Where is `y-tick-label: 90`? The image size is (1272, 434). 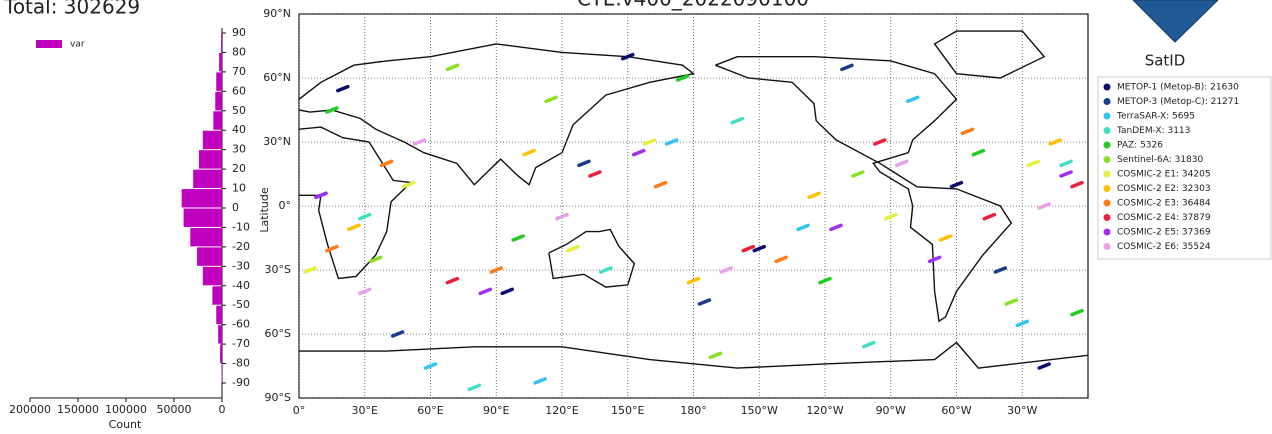 y-tick-label: 90 is located at coordinates (239, 32).